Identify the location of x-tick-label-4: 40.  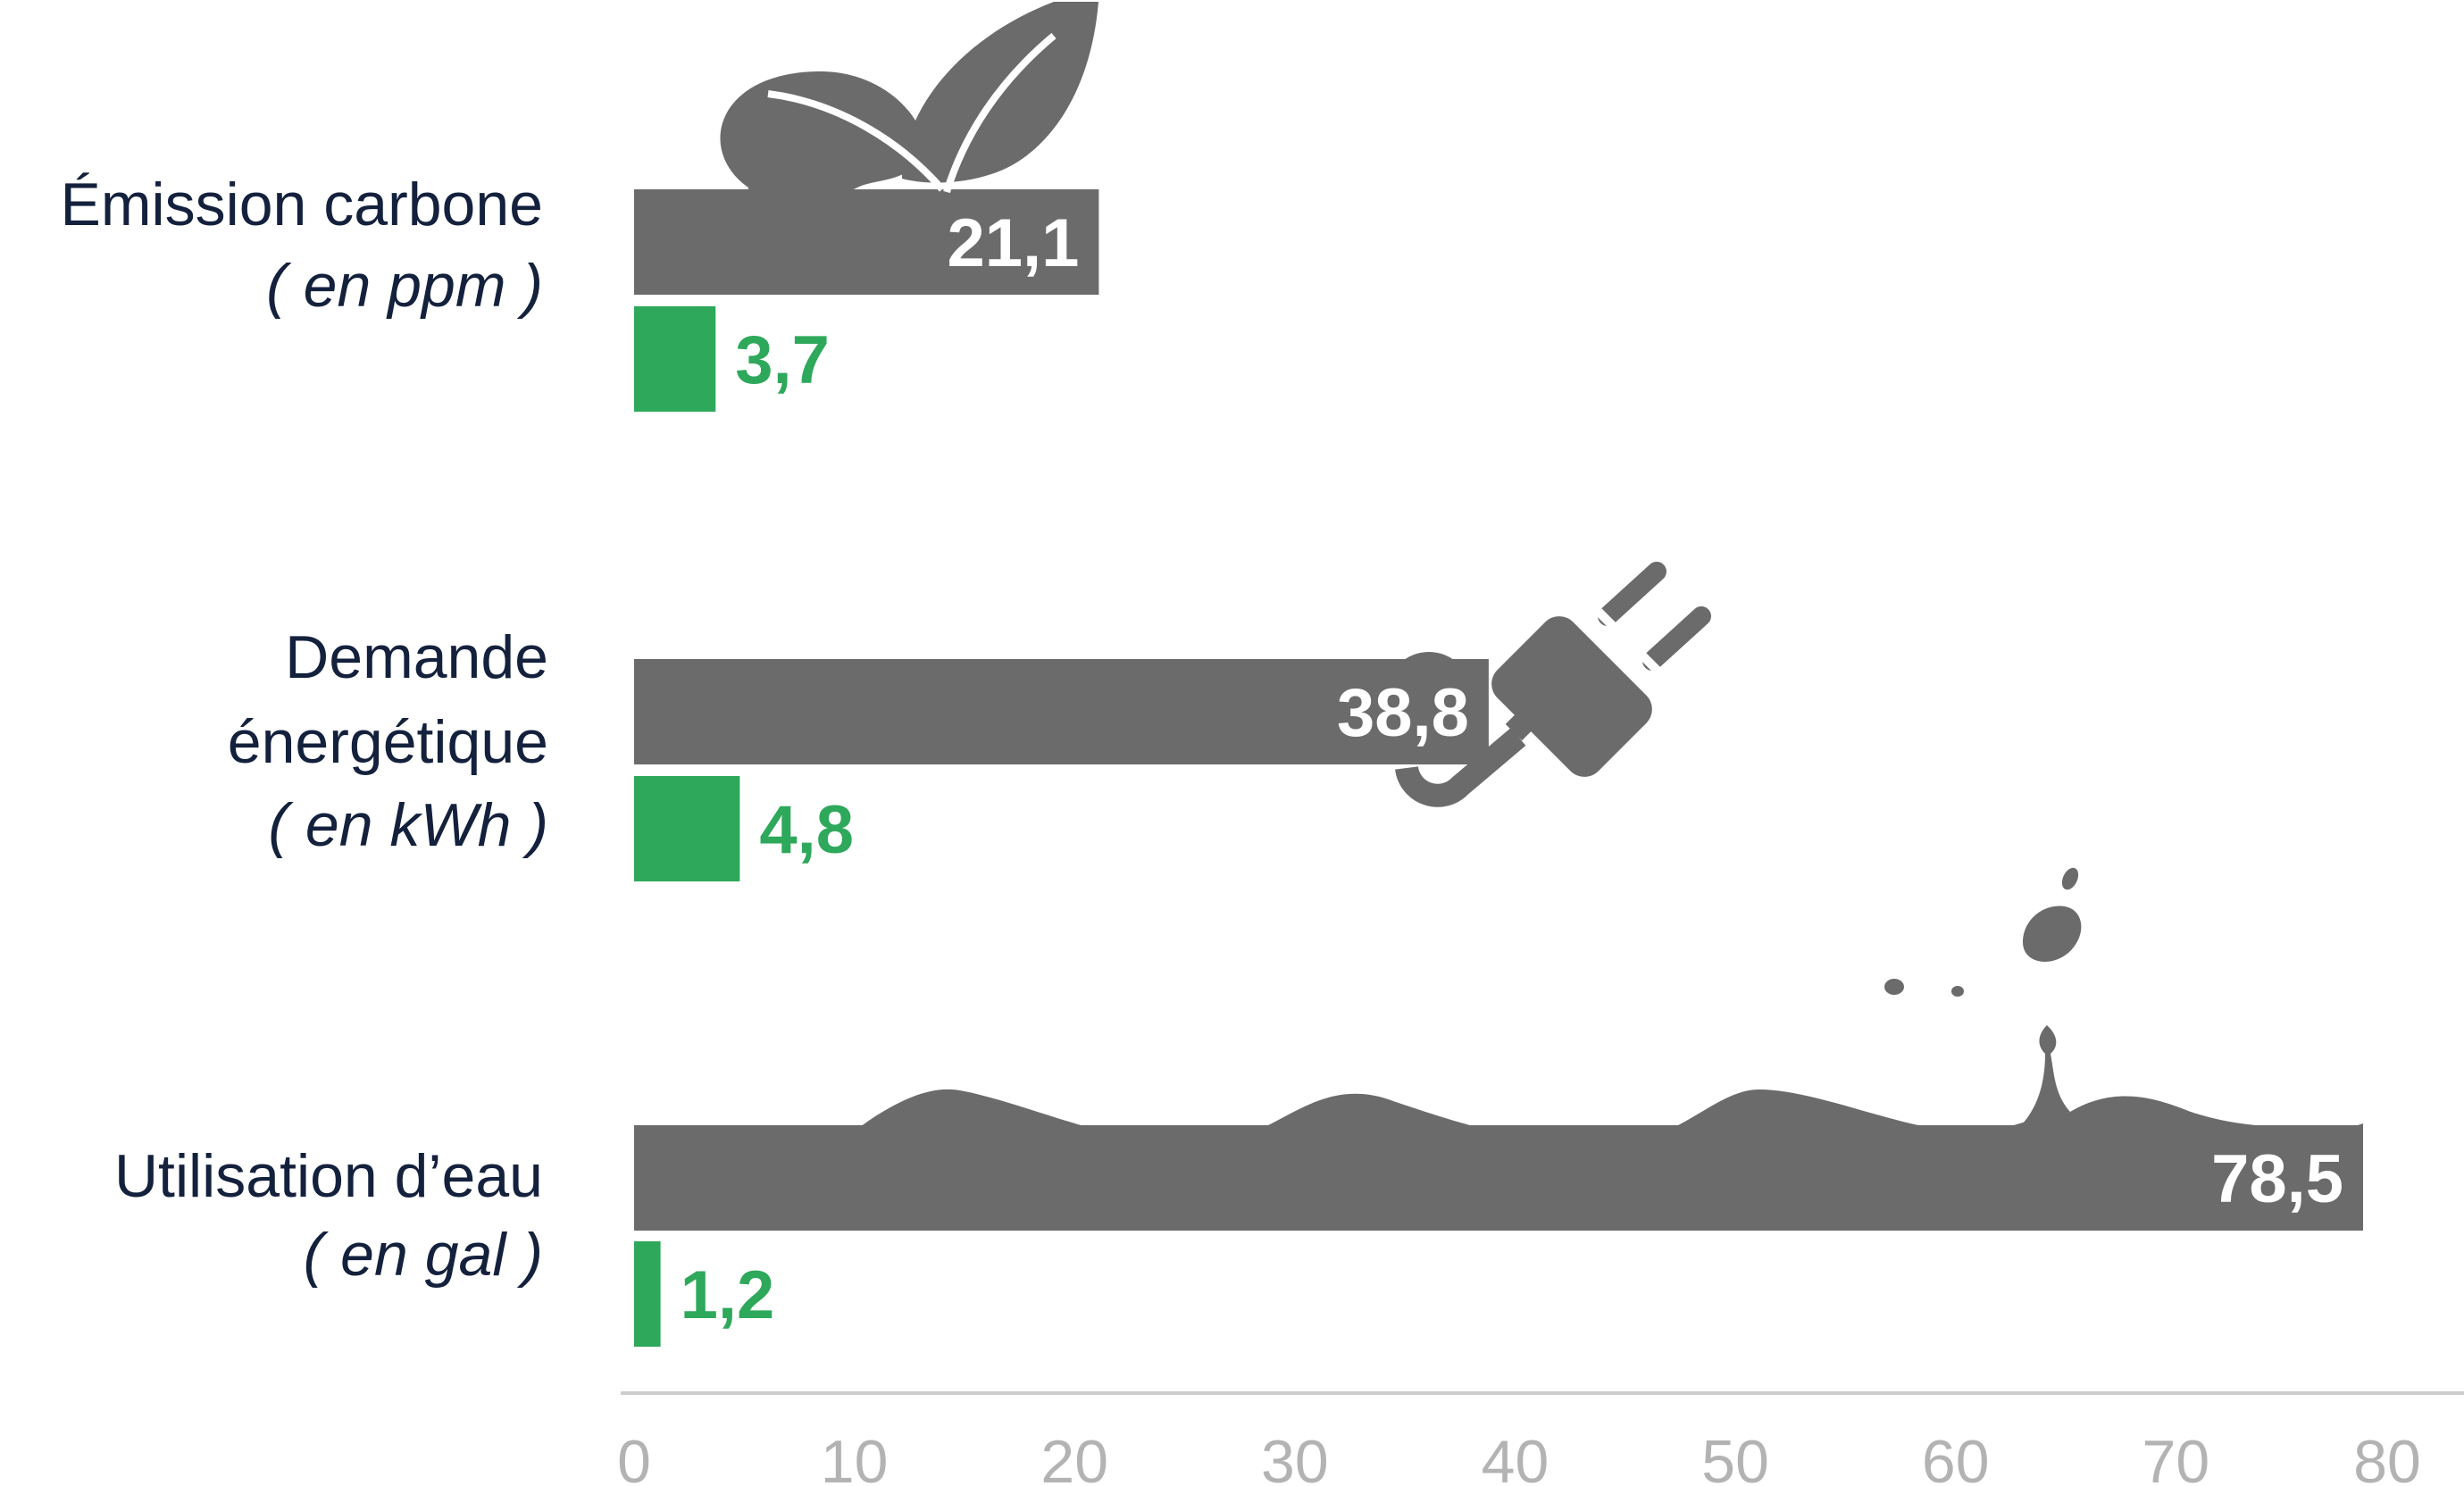
(1515, 1457).